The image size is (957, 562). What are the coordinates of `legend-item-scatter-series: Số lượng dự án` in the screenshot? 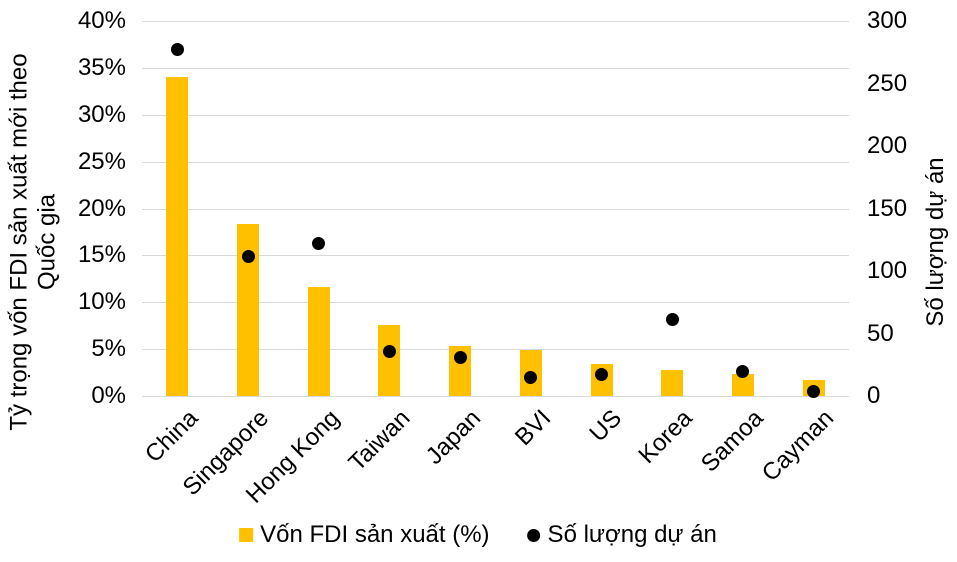 It's located at (622, 535).